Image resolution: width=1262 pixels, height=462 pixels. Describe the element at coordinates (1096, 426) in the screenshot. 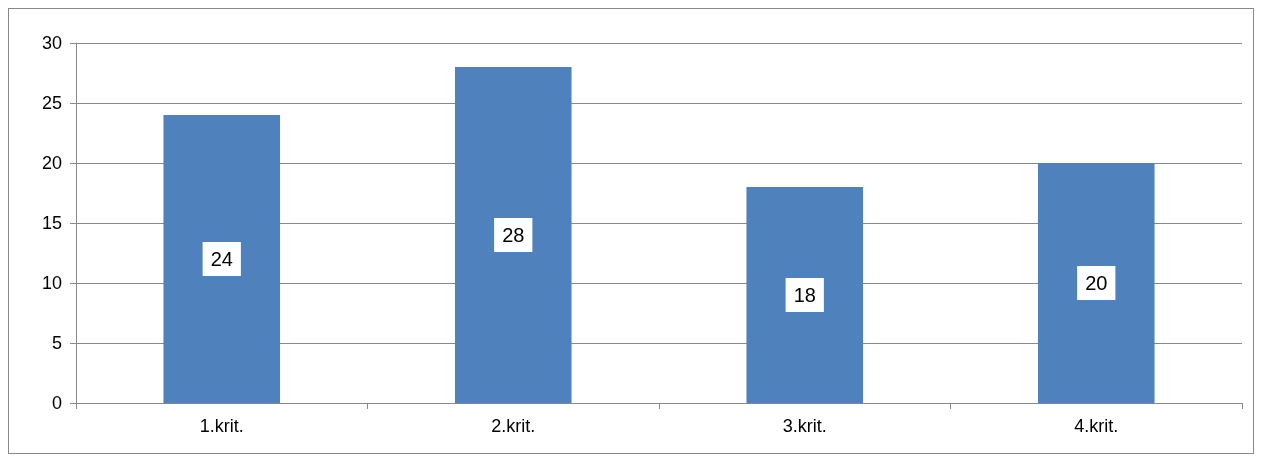

I see `x-tick-label: 4.krit.` at that location.